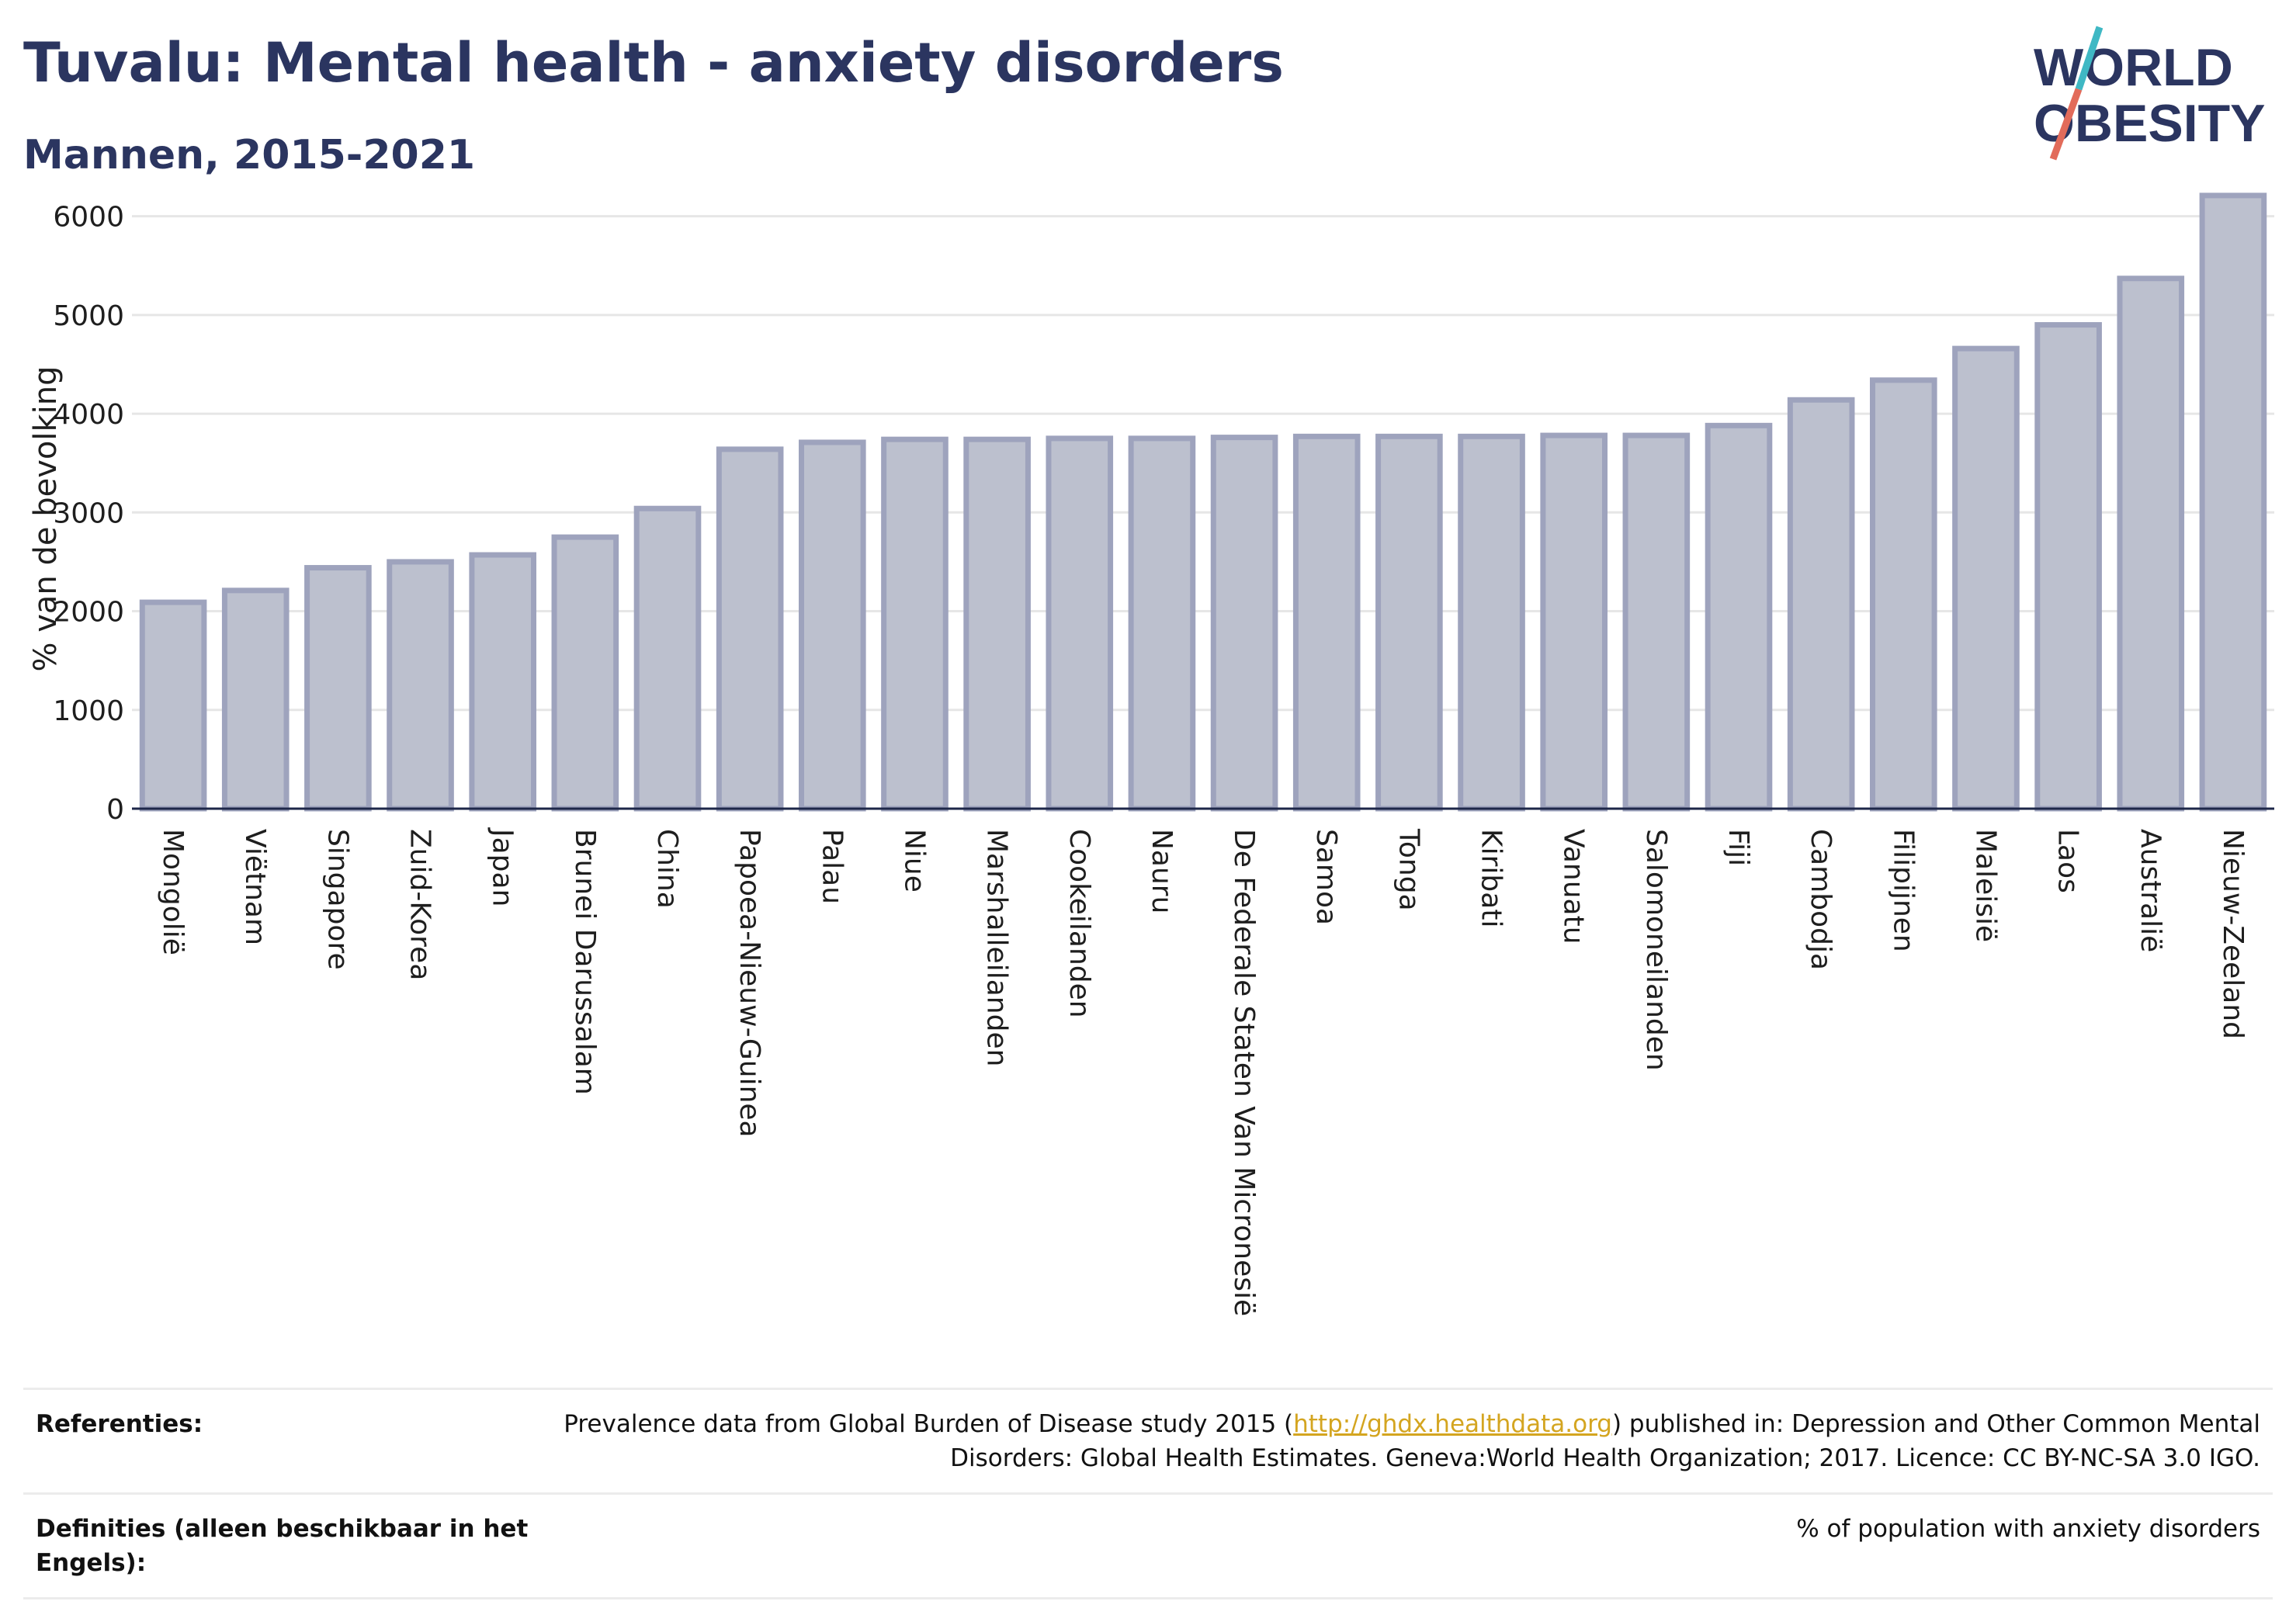 The width and height of the screenshot is (2296, 1622). Describe the element at coordinates (1326, 877) in the screenshot. I see `x-tick-label: Samoa` at that location.